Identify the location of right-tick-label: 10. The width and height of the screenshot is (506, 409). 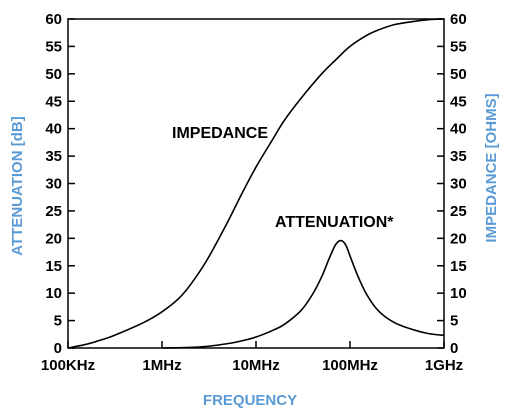
(458, 293).